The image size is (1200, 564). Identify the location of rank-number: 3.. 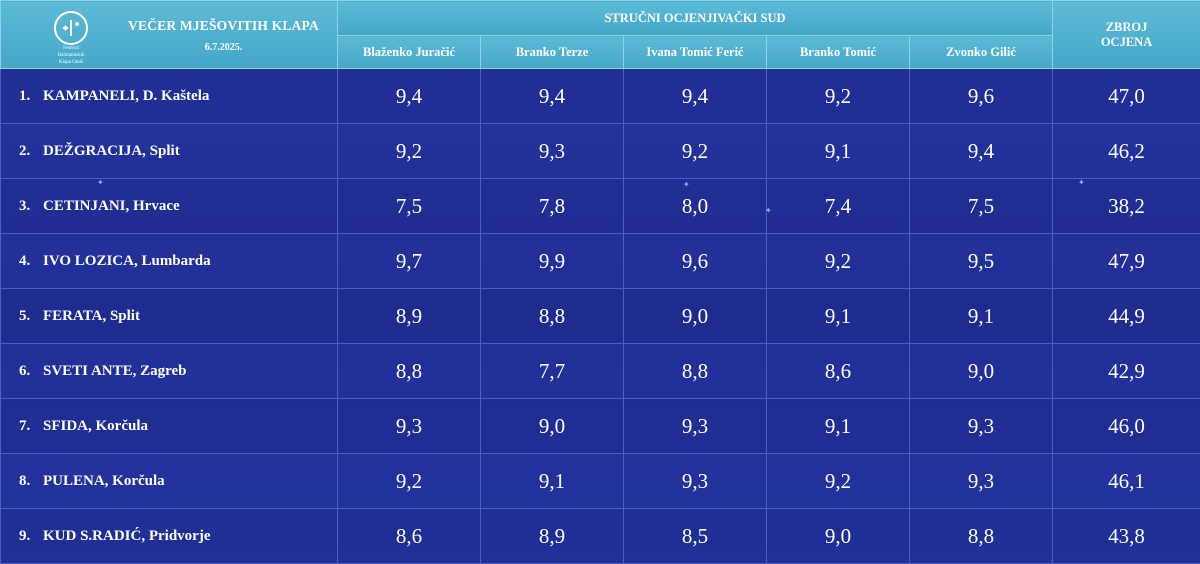
(25, 205).